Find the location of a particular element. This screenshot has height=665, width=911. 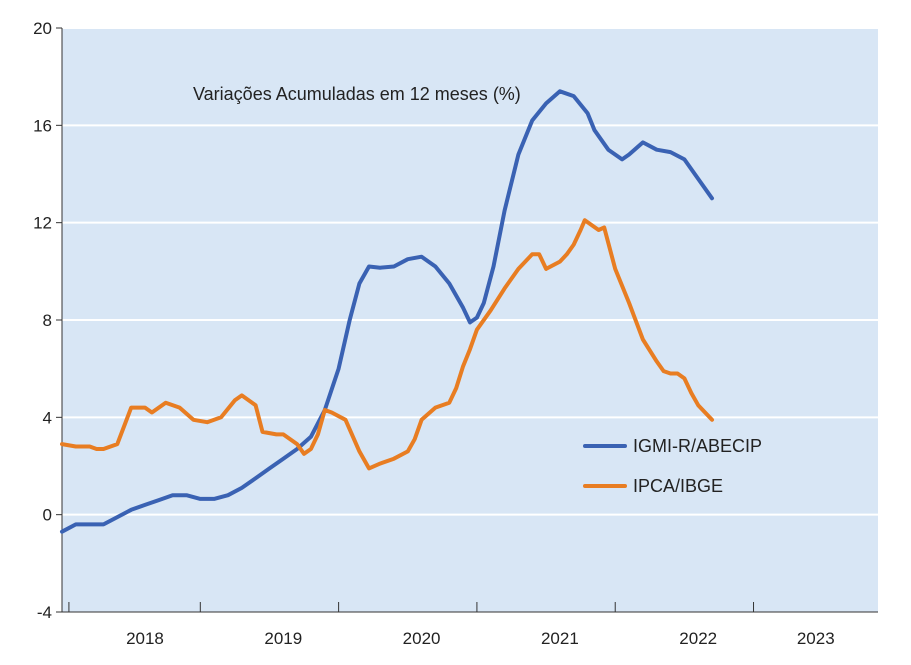

x-tick-label: 2019 is located at coordinates (283, 638).